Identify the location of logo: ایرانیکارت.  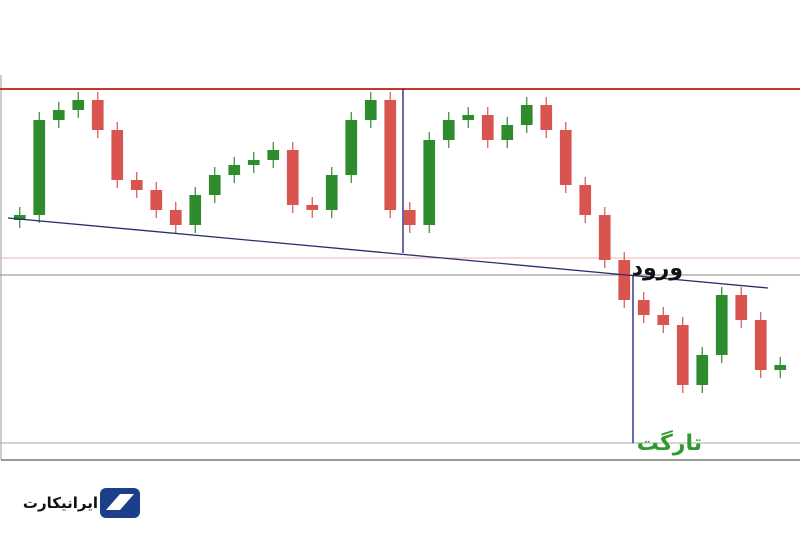
(81, 503).